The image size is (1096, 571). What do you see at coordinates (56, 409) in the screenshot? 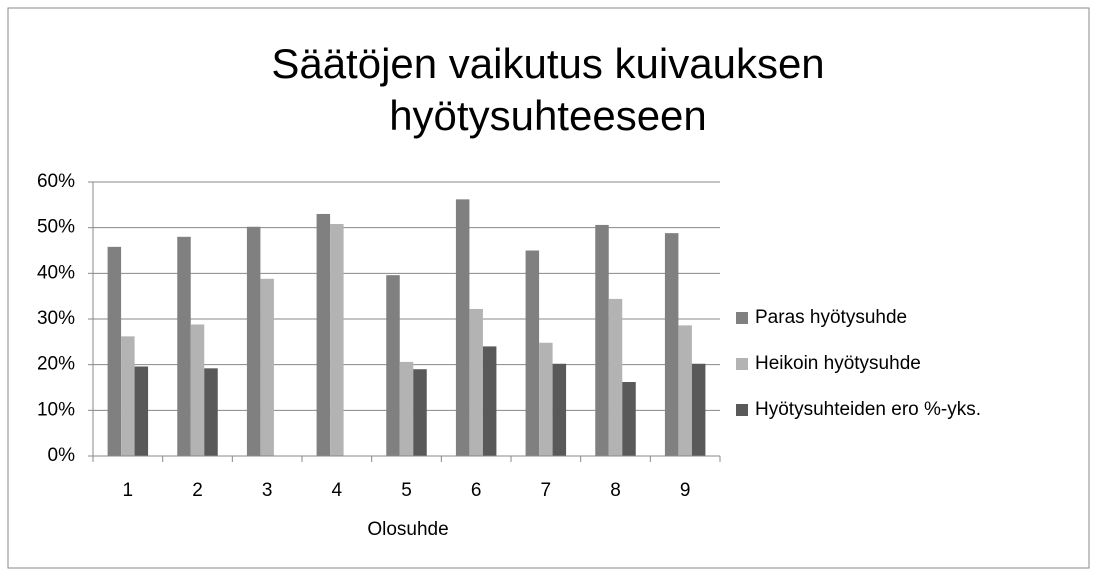
I see `y-tick-label: 10%` at bounding box center [56, 409].